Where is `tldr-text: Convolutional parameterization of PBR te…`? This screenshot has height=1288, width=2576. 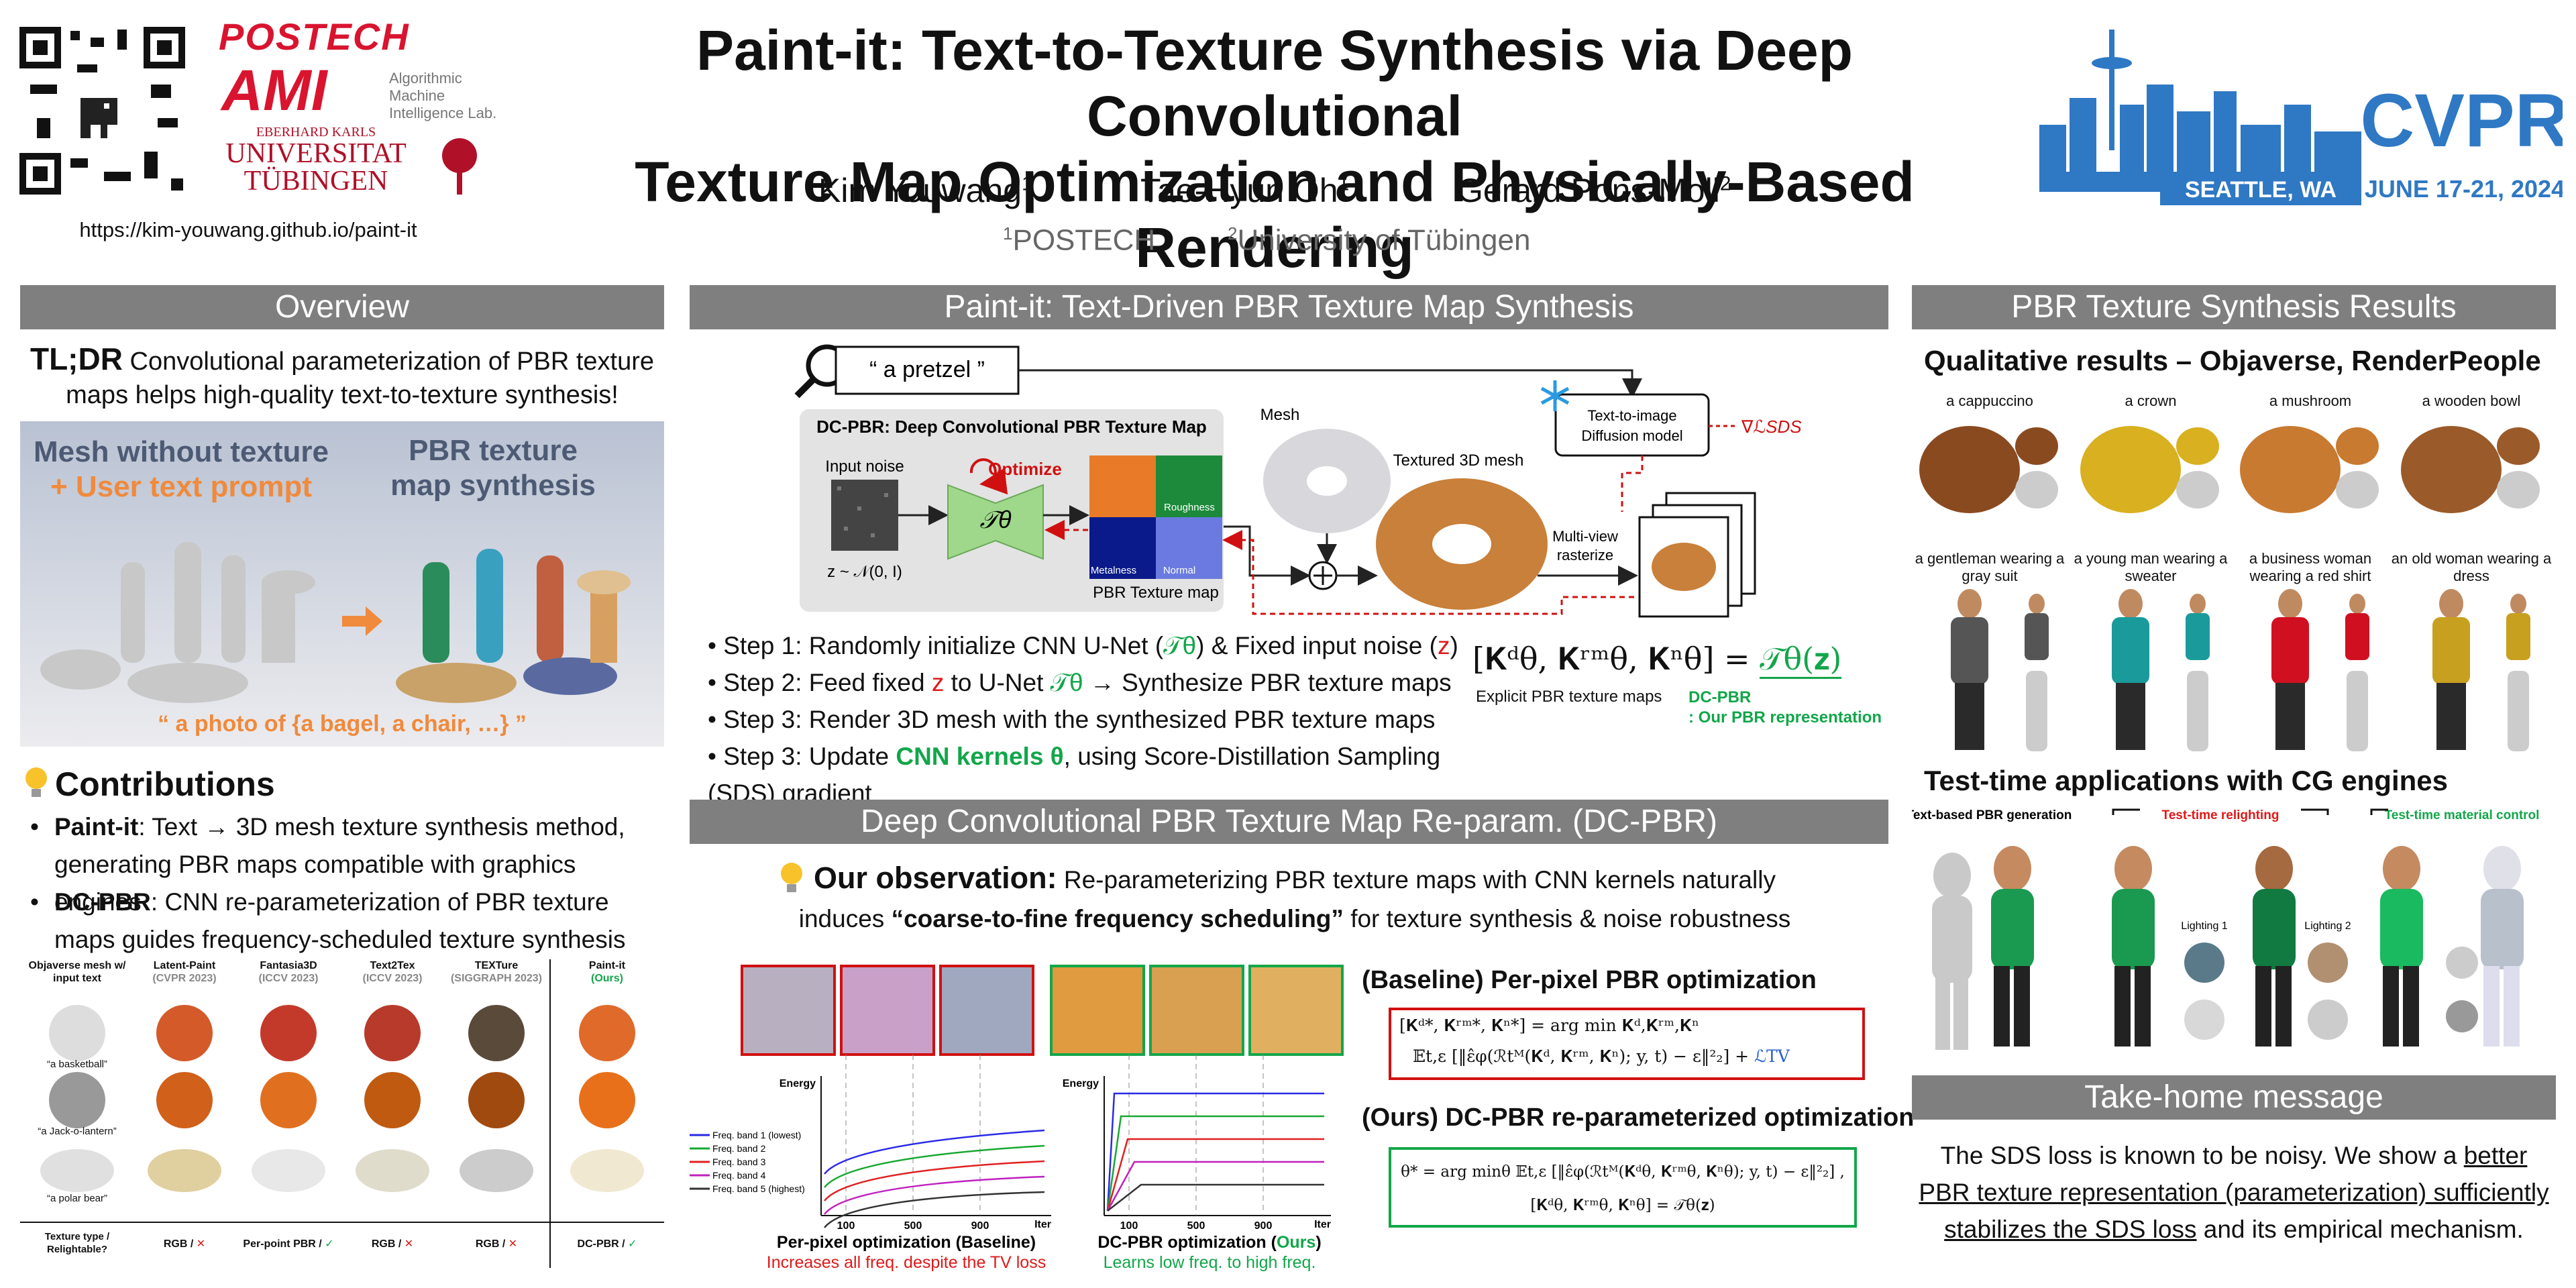 tldr-text: Convolutional parameterization of PBR te… is located at coordinates (360, 378).